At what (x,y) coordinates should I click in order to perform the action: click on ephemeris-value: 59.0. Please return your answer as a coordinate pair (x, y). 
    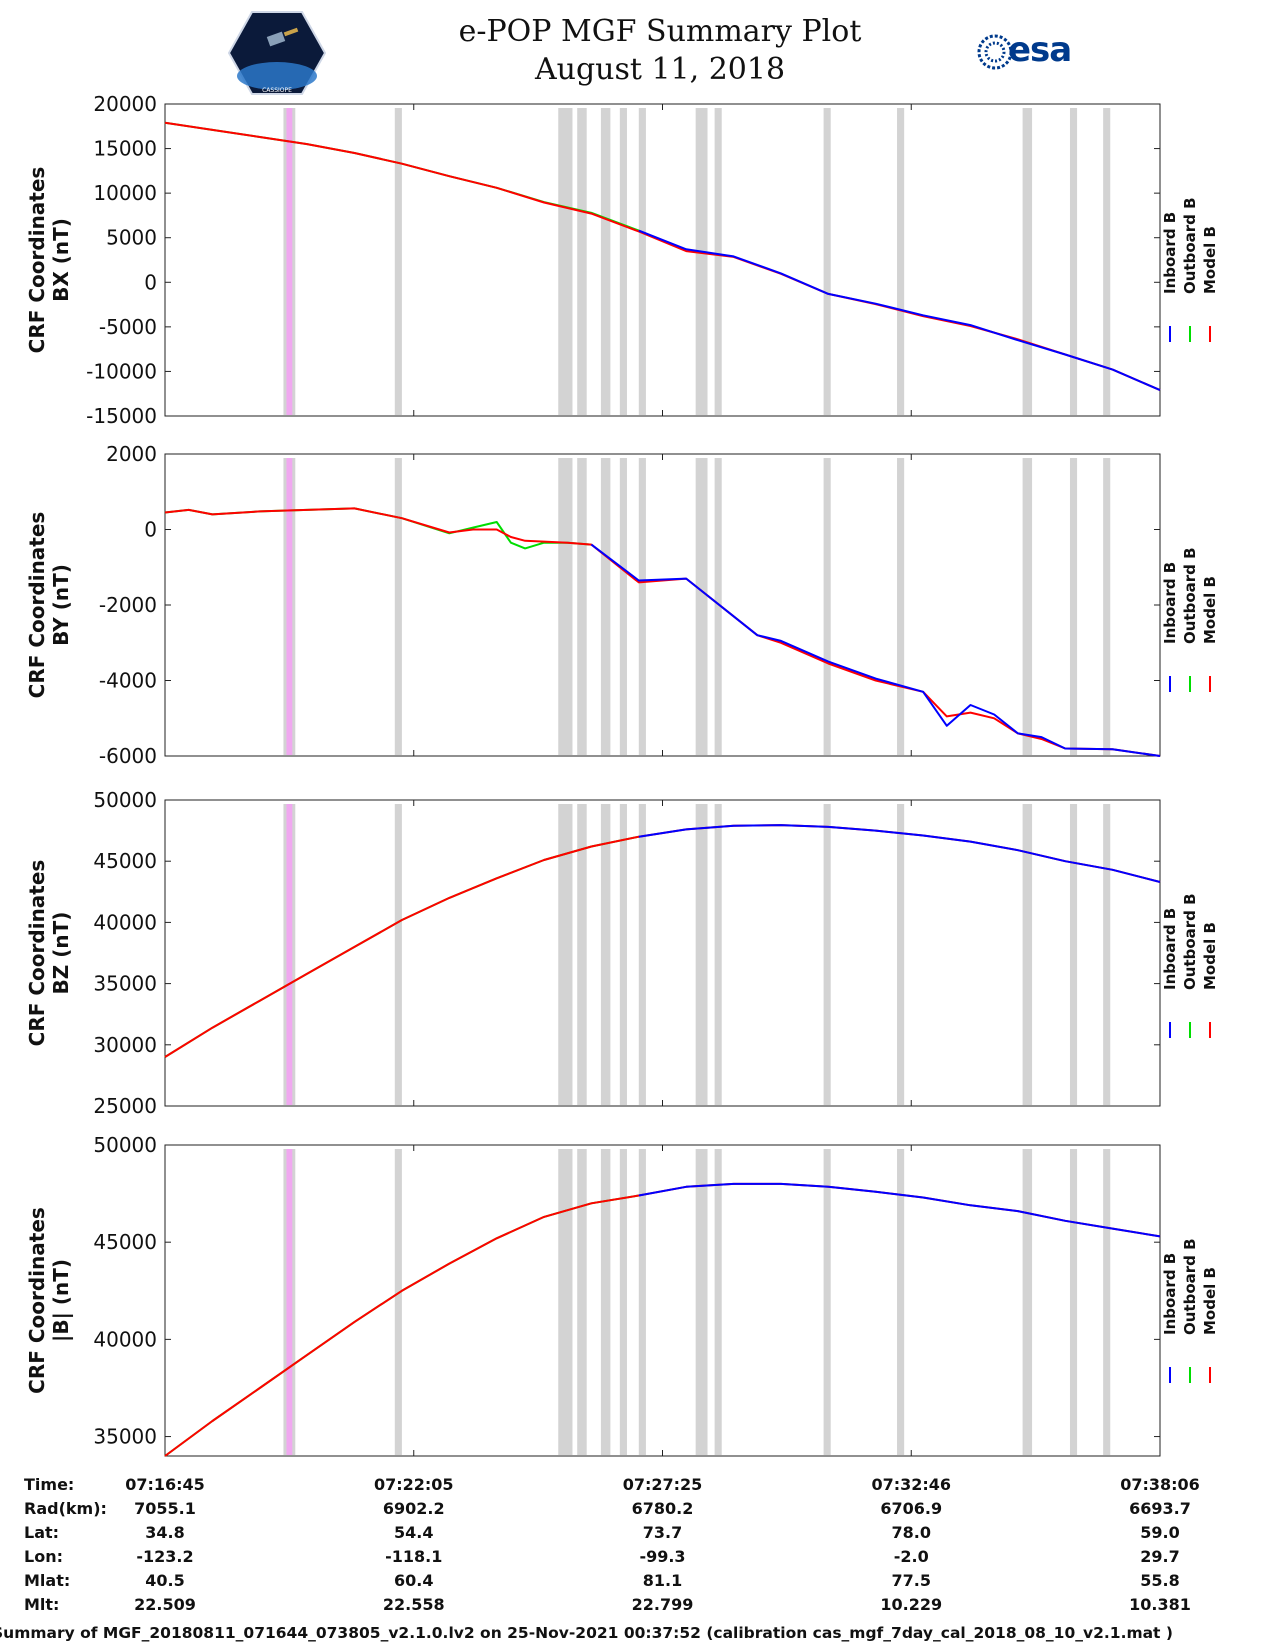
    Looking at the image, I should click on (1160, 1532).